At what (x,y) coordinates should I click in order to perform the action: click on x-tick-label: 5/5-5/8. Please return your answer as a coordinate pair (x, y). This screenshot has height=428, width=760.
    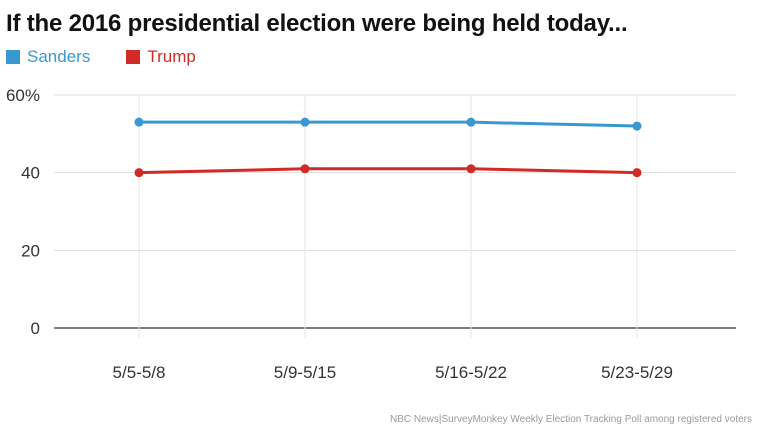
    Looking at the image, I should click on (139, 372).